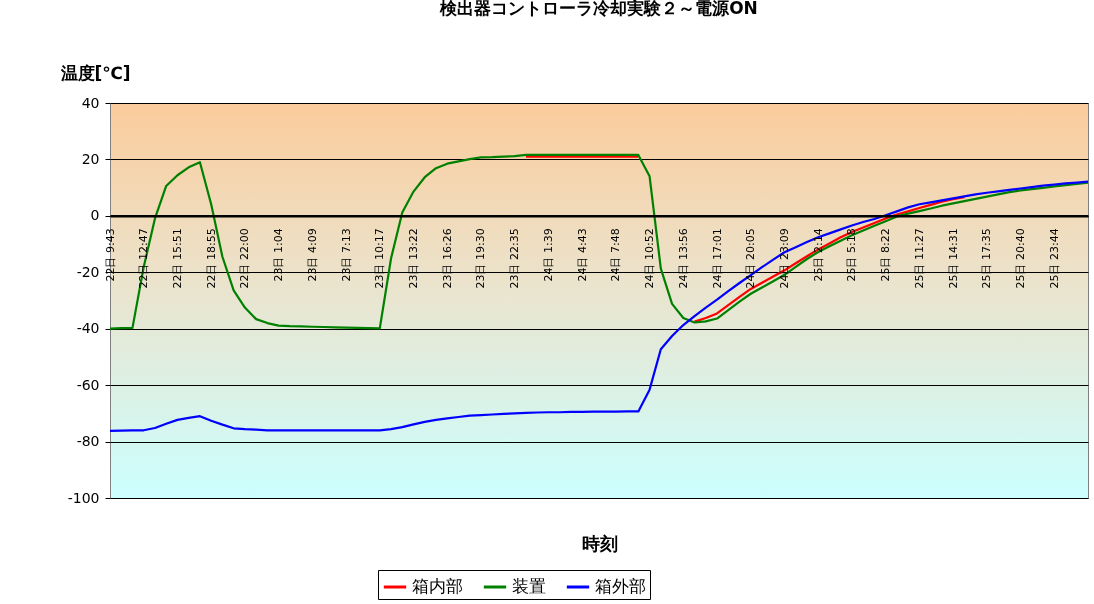  I want to click on y-tick-label: -60, so click(88, 384).